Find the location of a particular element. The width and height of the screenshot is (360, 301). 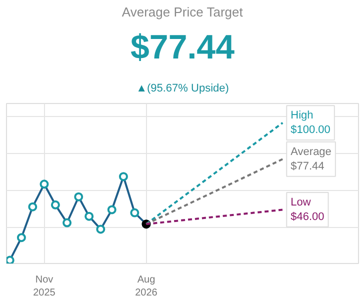

x-tick-label: Nov 2025 is located at coordinates (44, 286).